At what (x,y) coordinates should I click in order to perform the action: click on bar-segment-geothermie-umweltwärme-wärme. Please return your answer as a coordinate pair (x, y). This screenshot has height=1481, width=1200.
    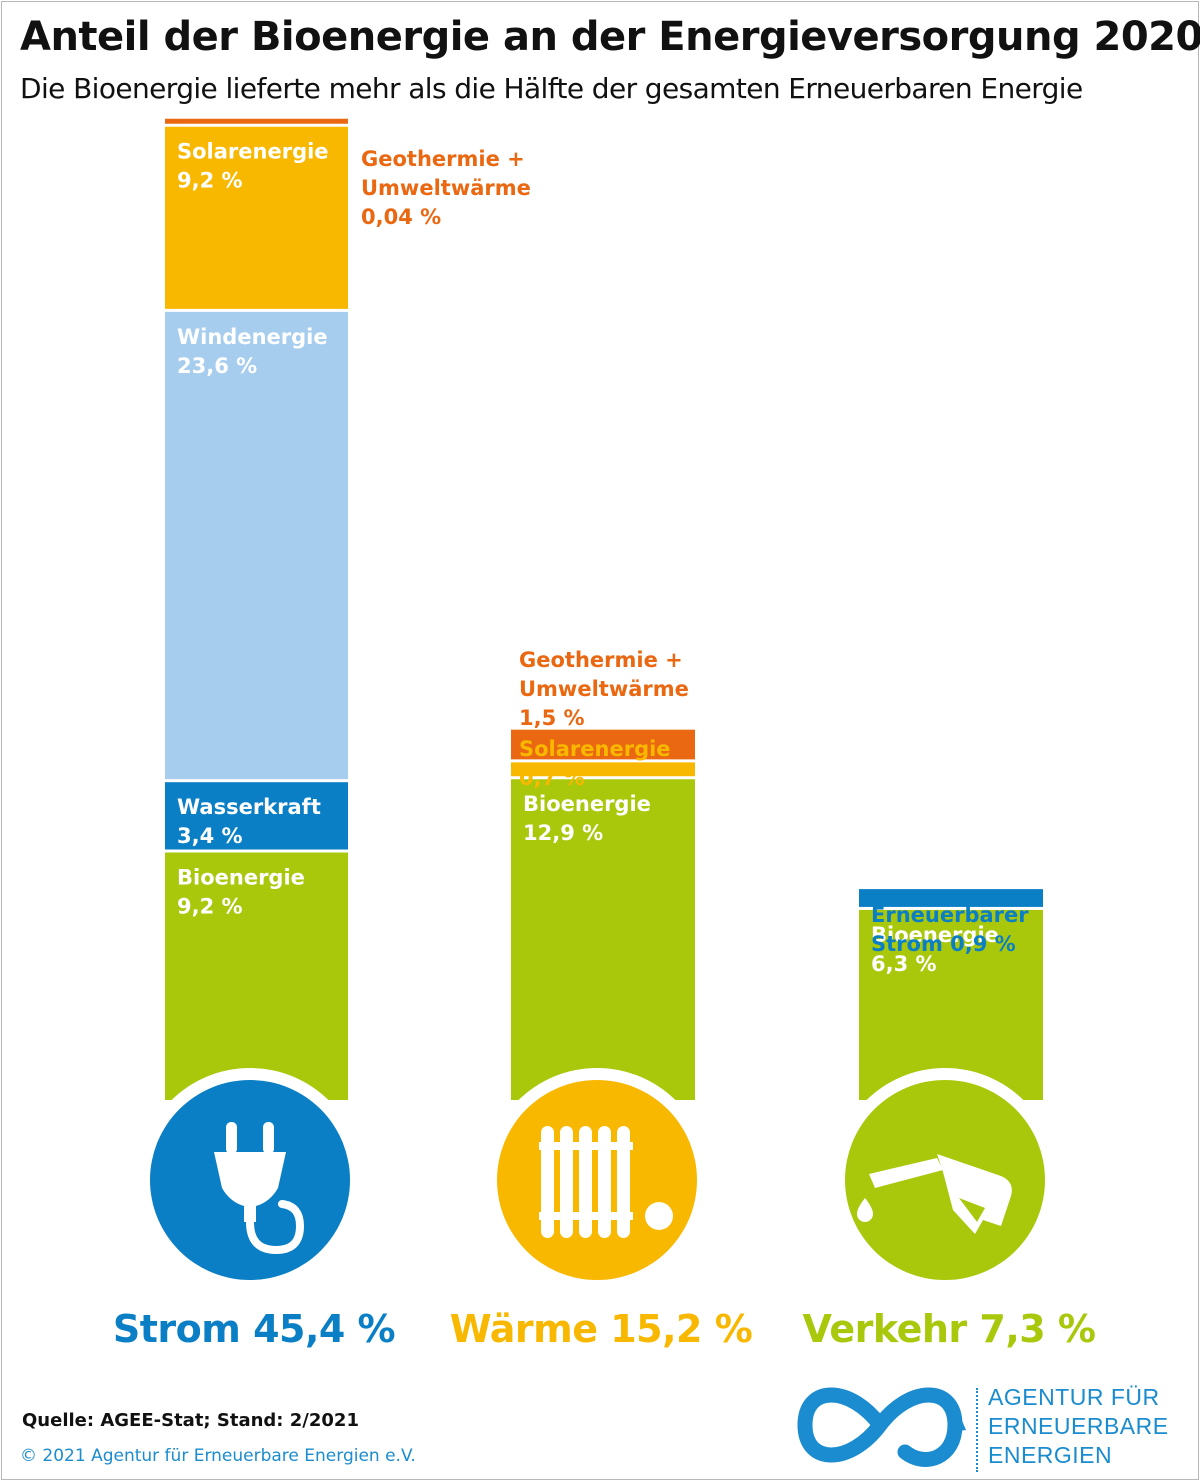
    Looking at the image, I should click on (603, 744).